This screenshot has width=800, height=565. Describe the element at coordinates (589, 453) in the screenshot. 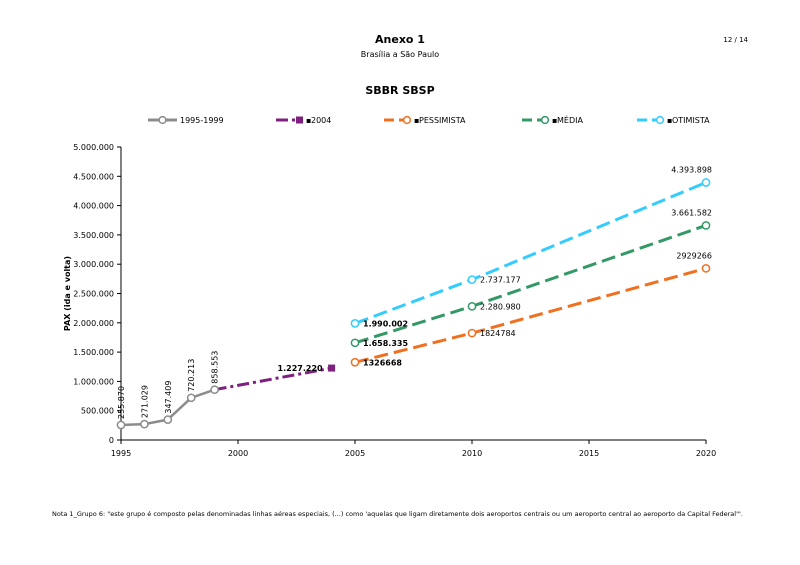

I see `x-tick-label: 2015` at that location.